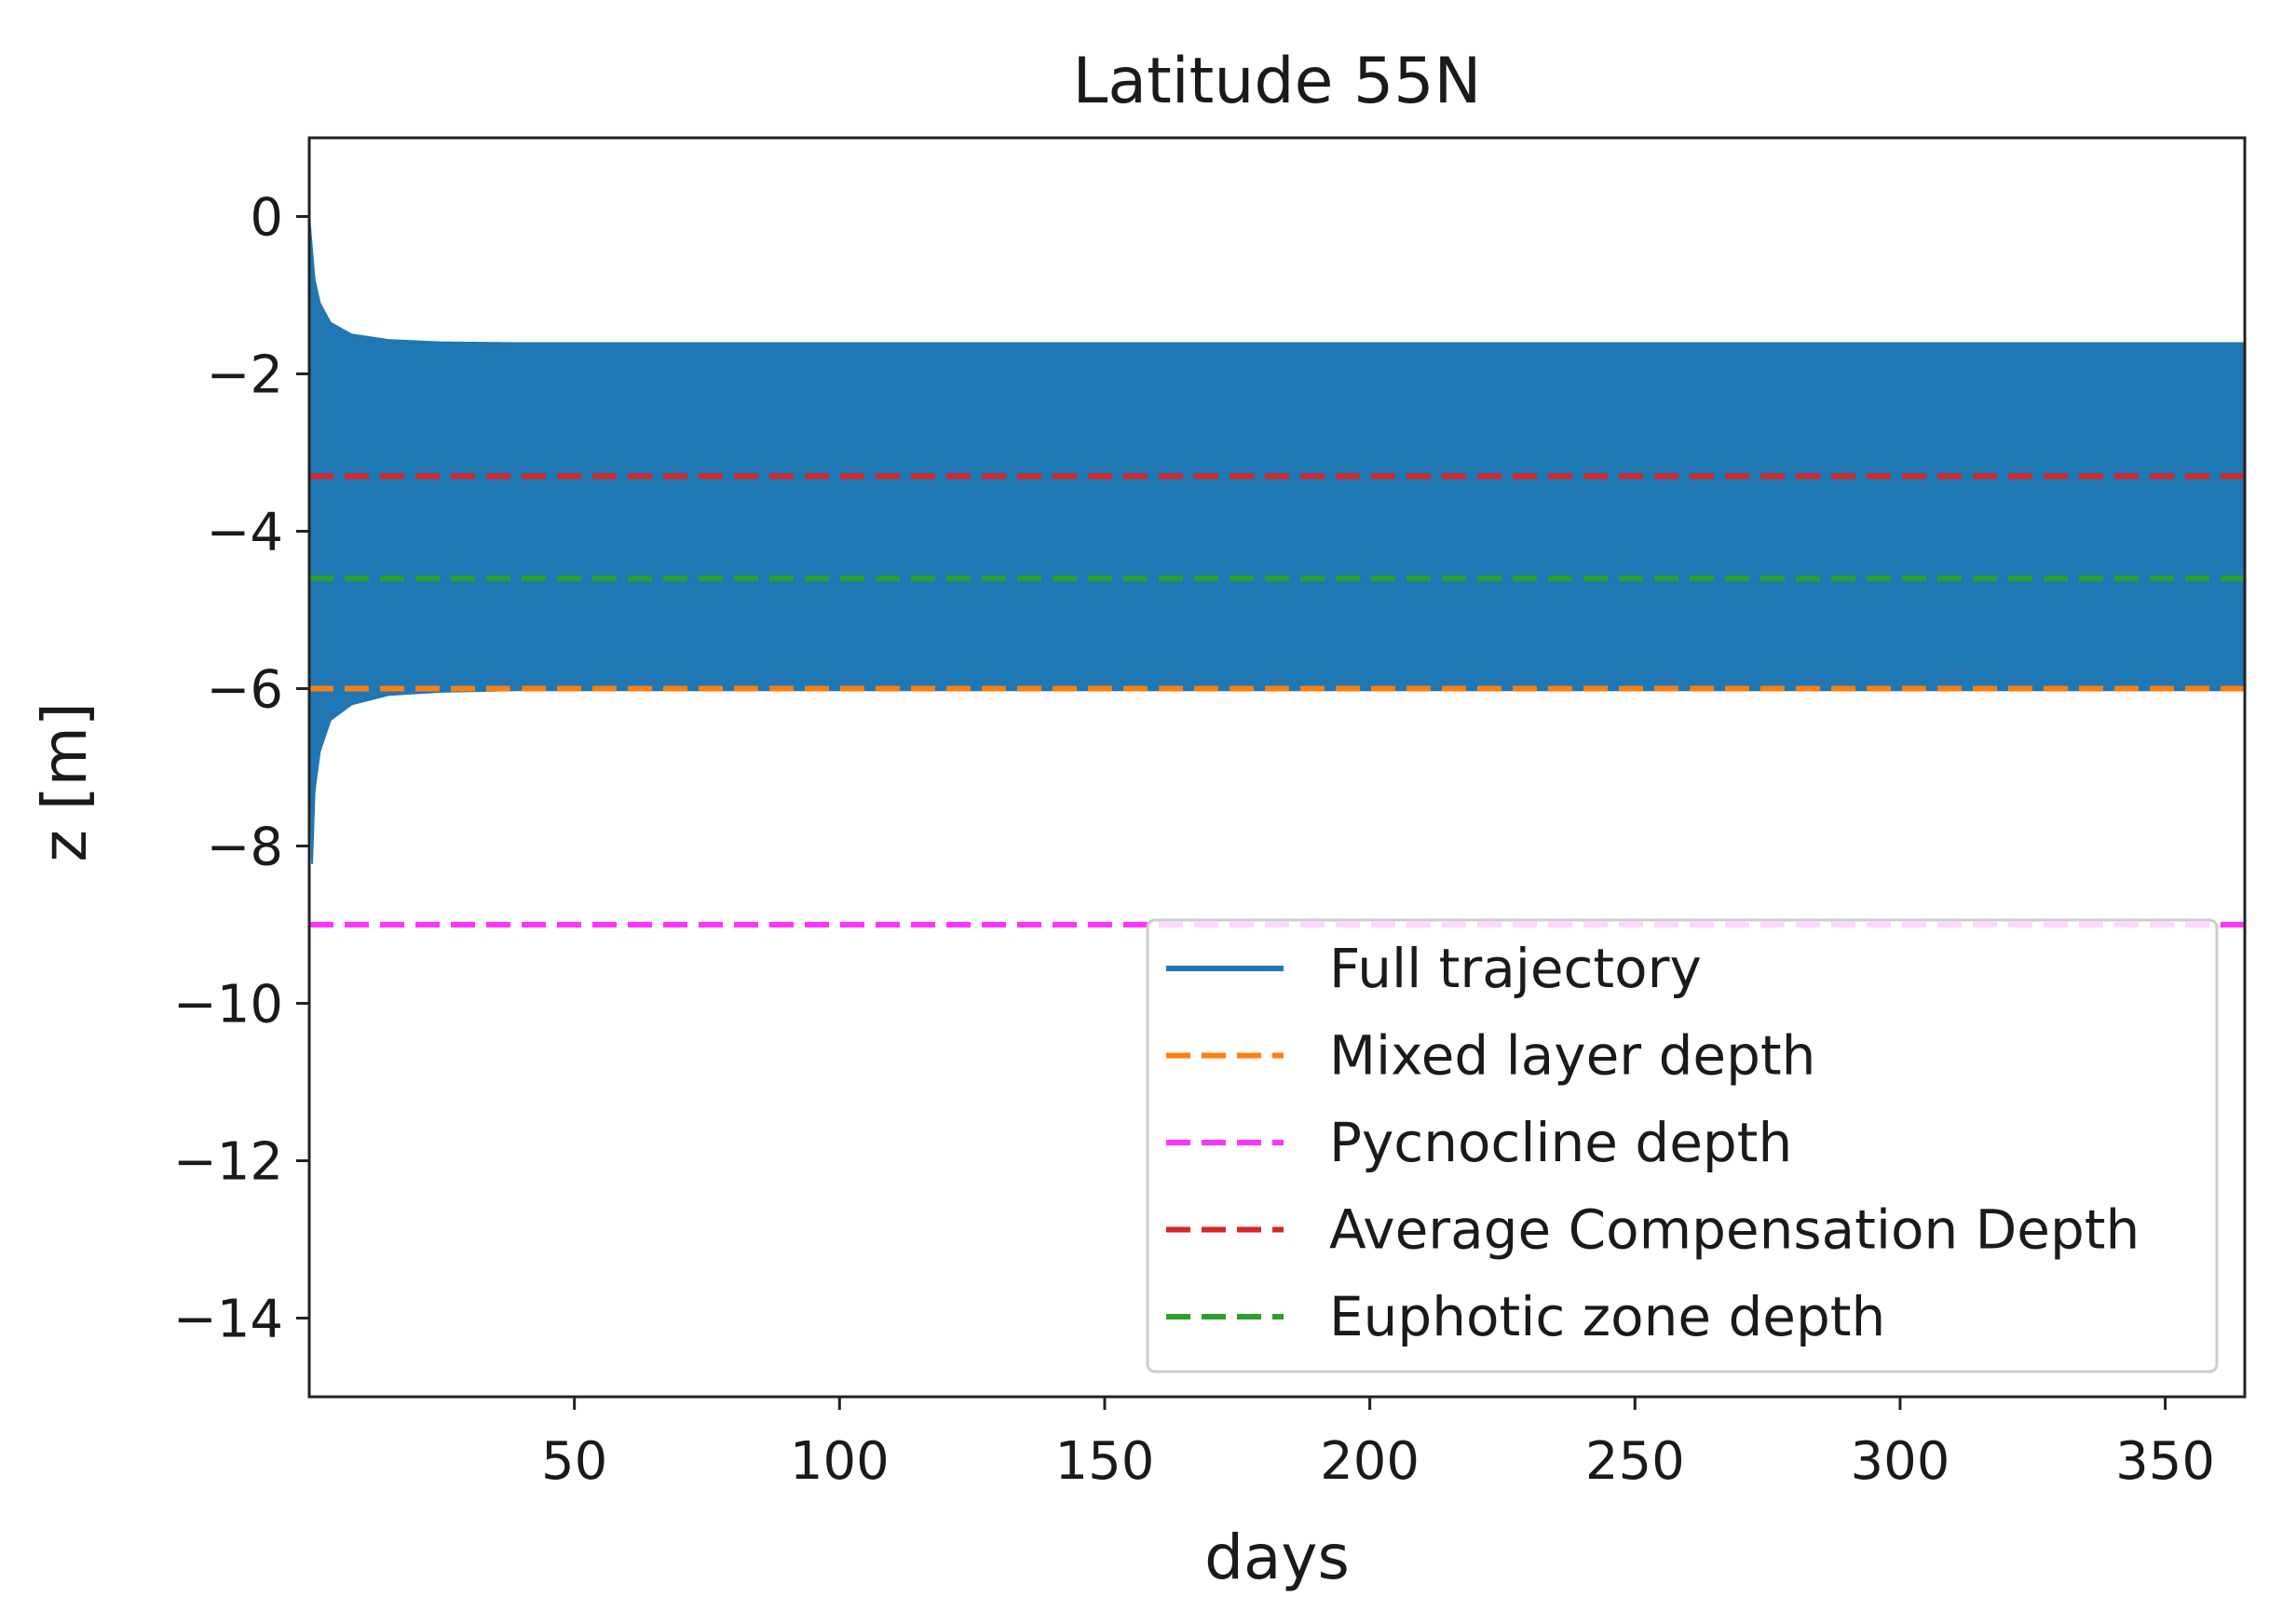 The width and height of the screenshot is (2269, 1624). I want to click on x-tick-label: 50, so click(574, 1461).